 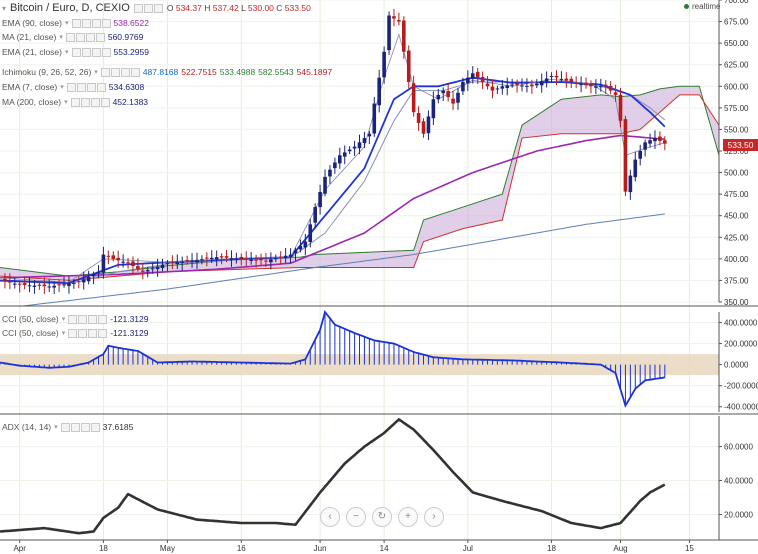 I want to click on adx-legend: ADX (14, 14) ▾ 37.6185, so click(x=68, y=427).